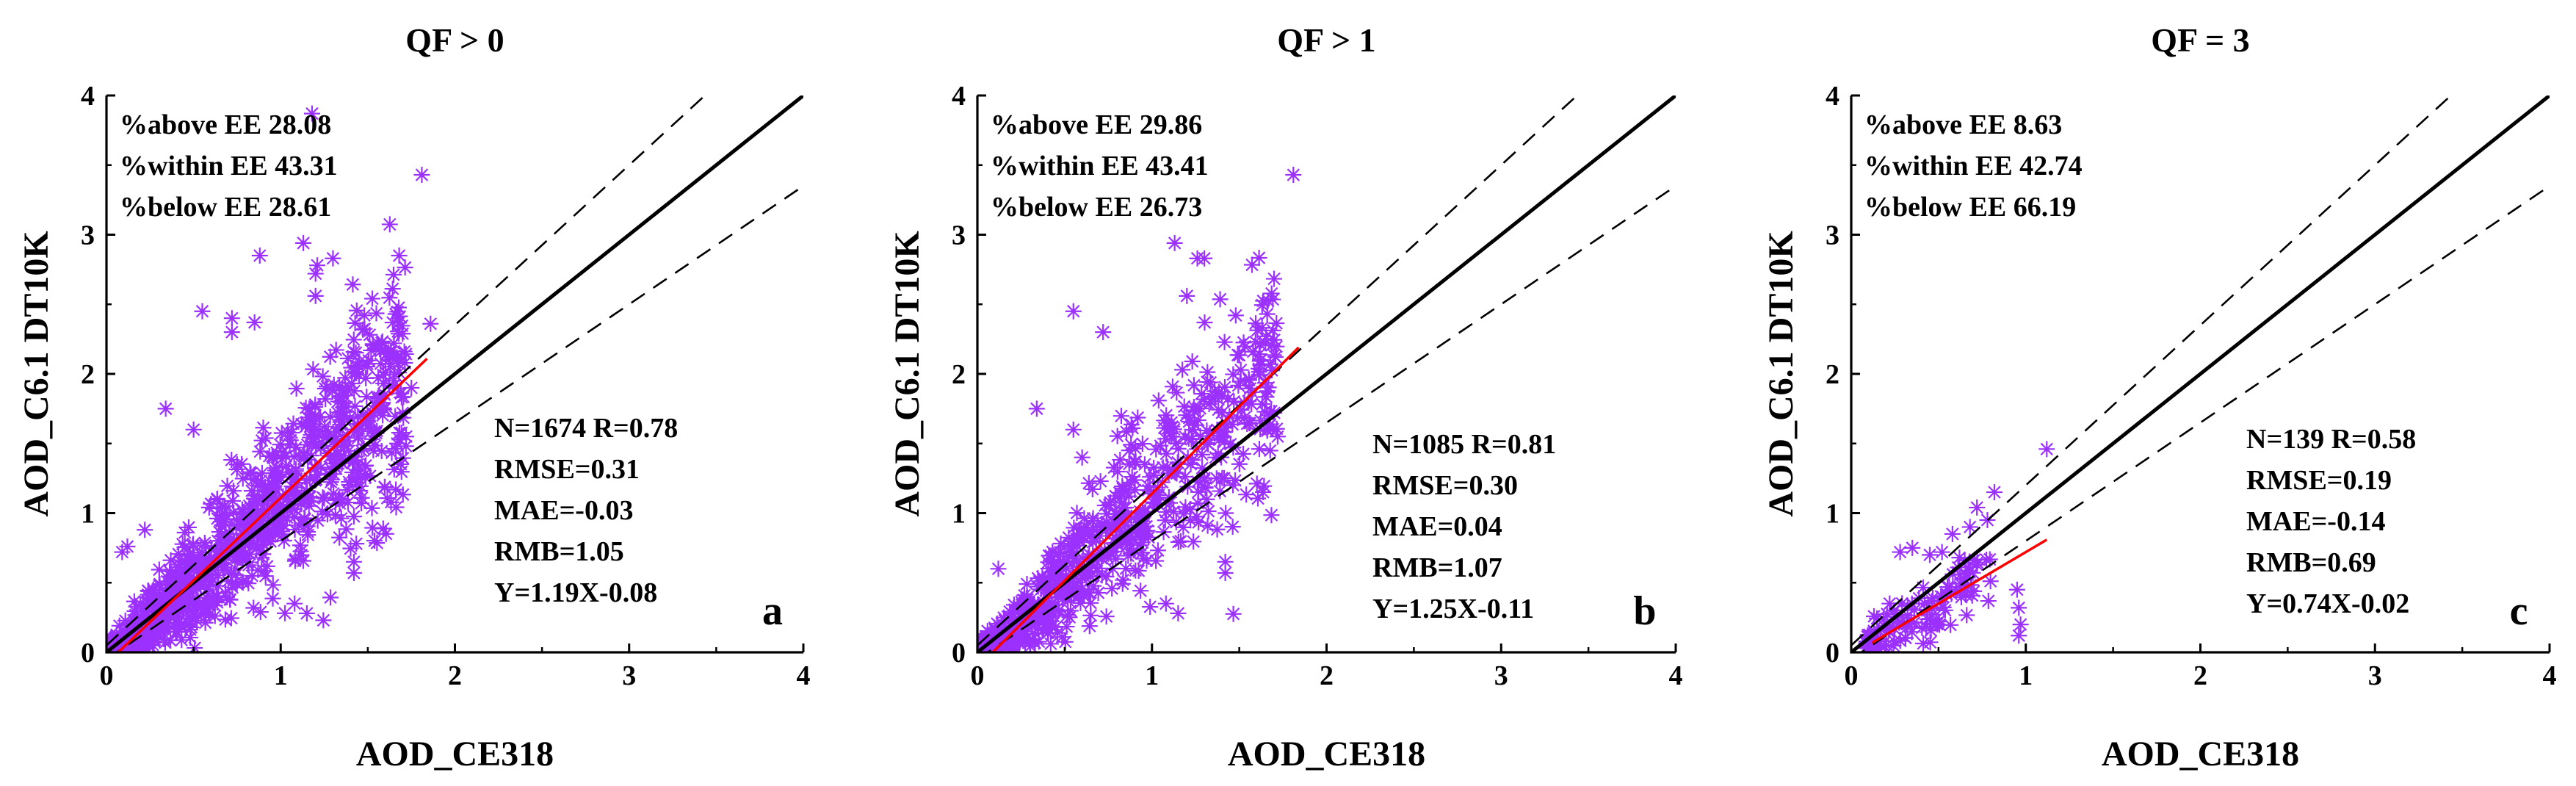 This screenshot has width=2576, height=786. What do you see at coordinates (2375, 675) in the screenshot?
I see `x-tick-label: 3` at bounding box center [2375, 675].